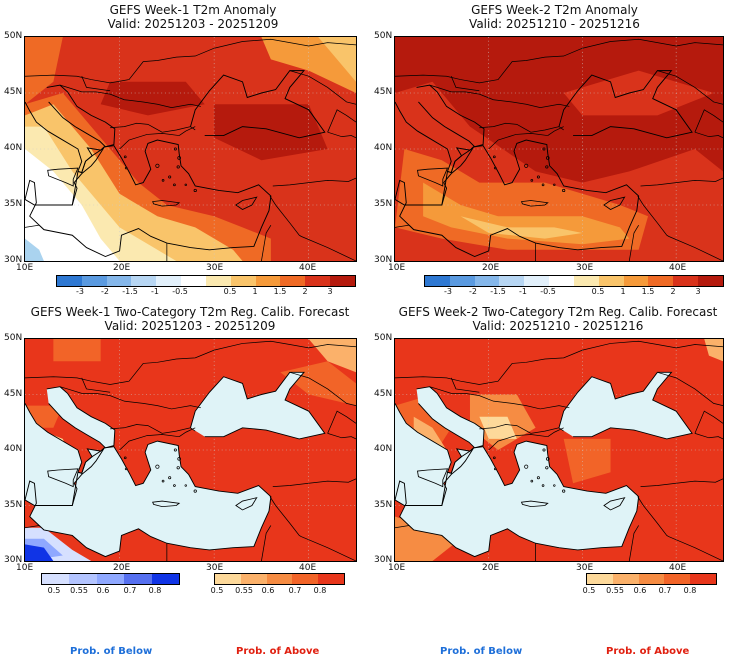  Describe the element at coordinates (383, 394) in the screenshot. I see `lat-label: 45N` at that location.